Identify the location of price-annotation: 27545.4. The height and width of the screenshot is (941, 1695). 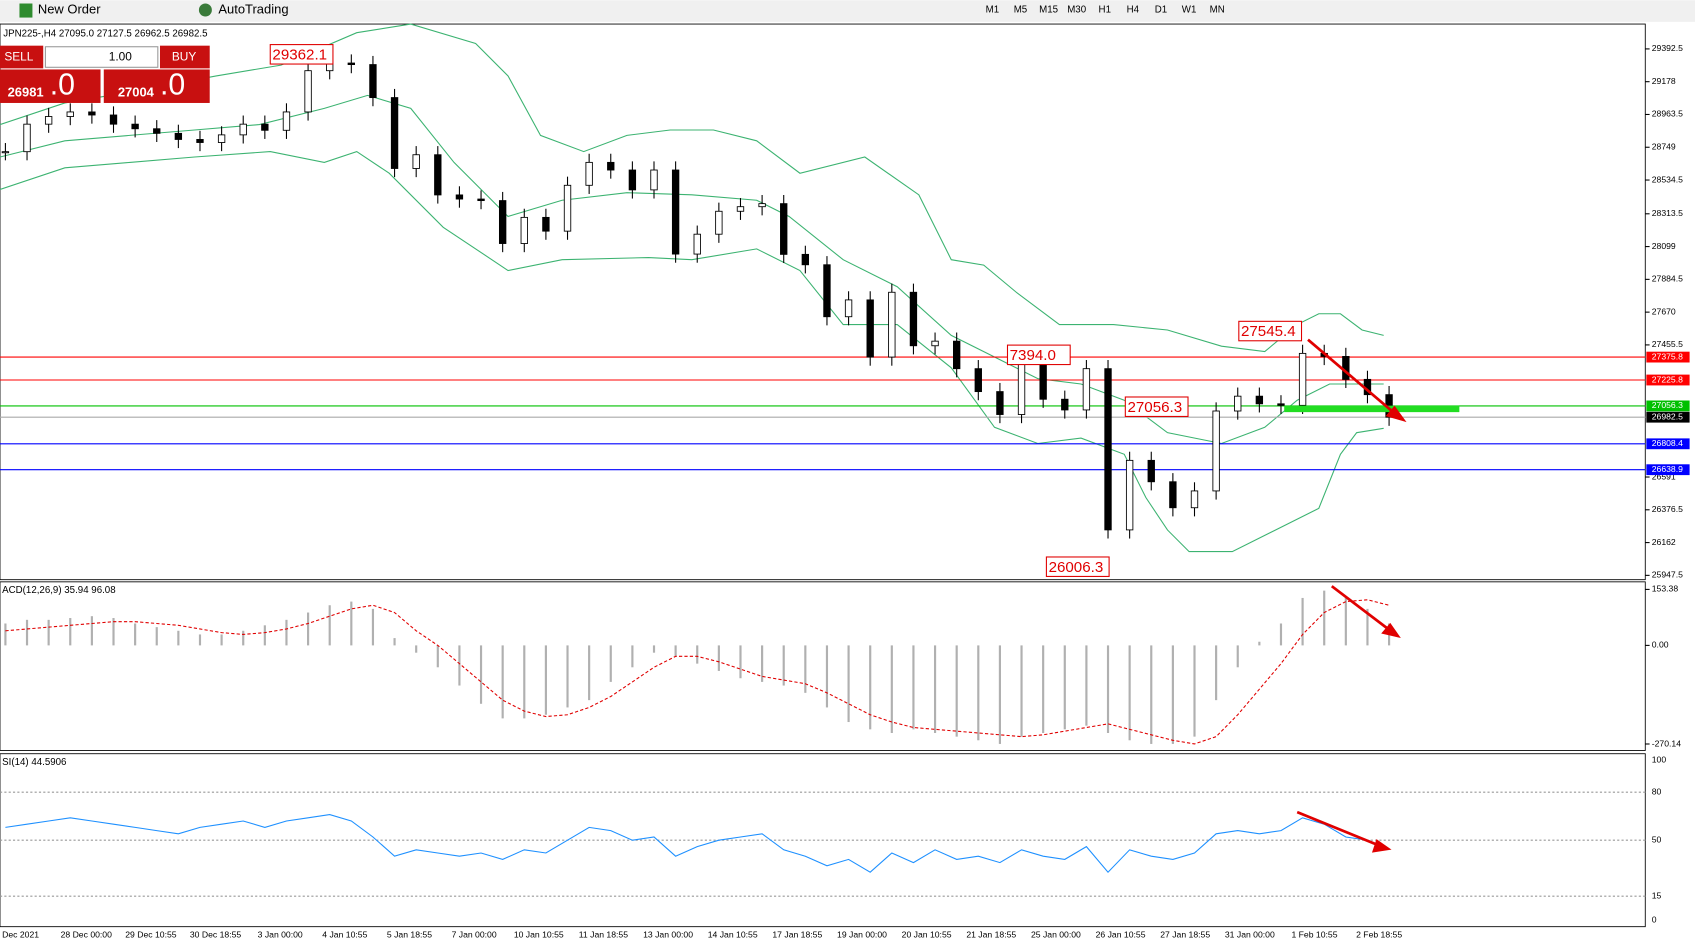
(1268, 331).